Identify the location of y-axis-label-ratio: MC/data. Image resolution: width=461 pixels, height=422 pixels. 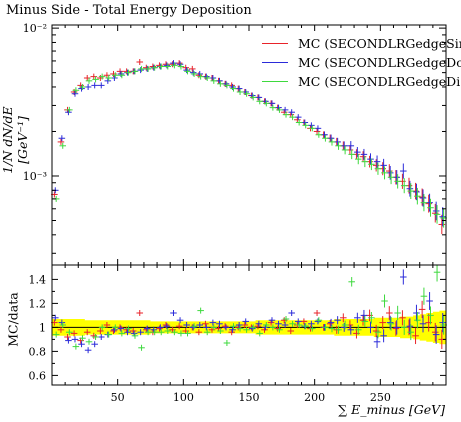
(13, 319).